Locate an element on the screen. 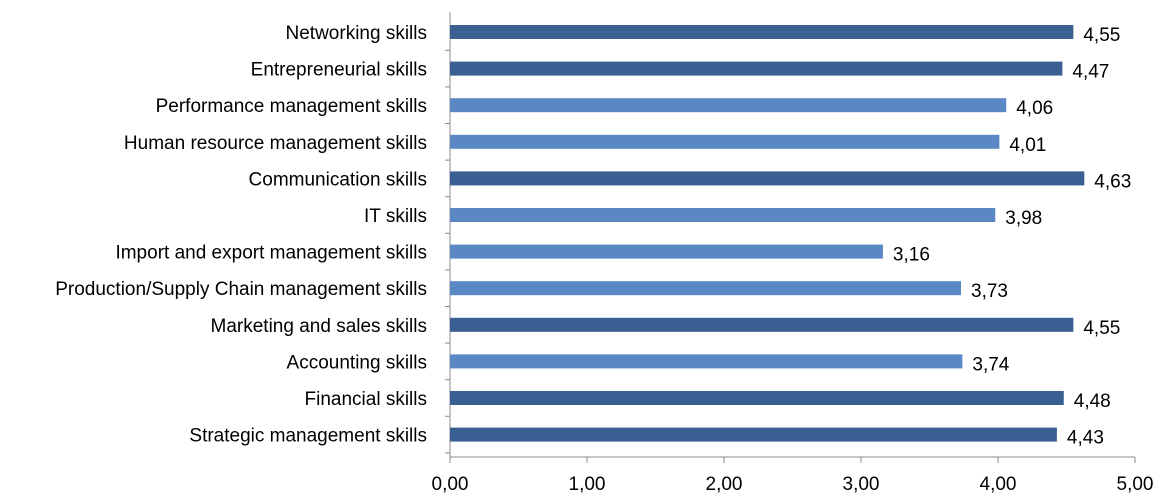  value-label: 3,73 is located at coordinates (989, 291).